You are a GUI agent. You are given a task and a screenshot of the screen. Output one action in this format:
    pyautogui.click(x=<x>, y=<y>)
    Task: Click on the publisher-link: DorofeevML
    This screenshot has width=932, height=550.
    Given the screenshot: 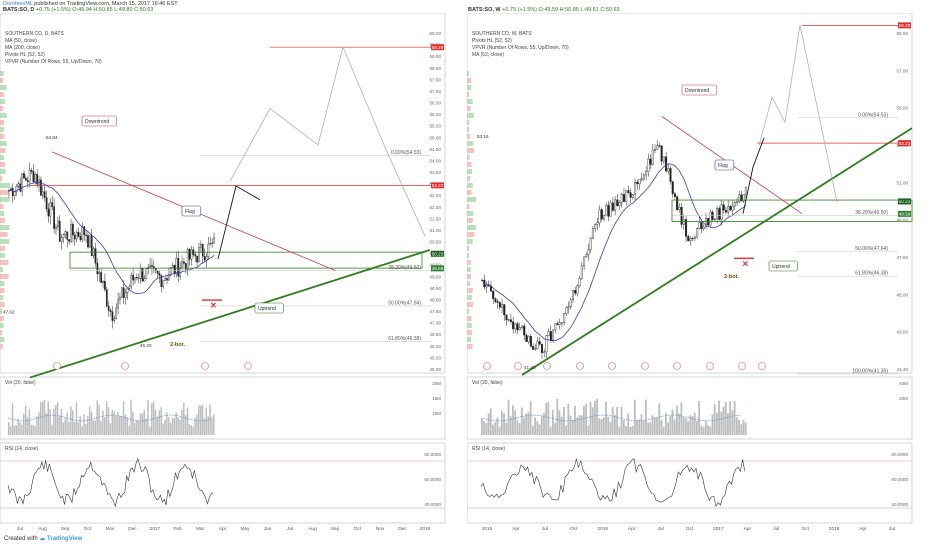 What is the action you would take?
    pyautogui.click(x=18, y=4)
    